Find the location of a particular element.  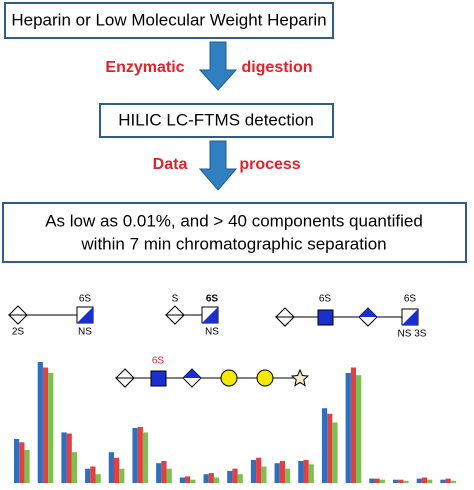

arrow-label: digestion is located at coordinates (276, 67).